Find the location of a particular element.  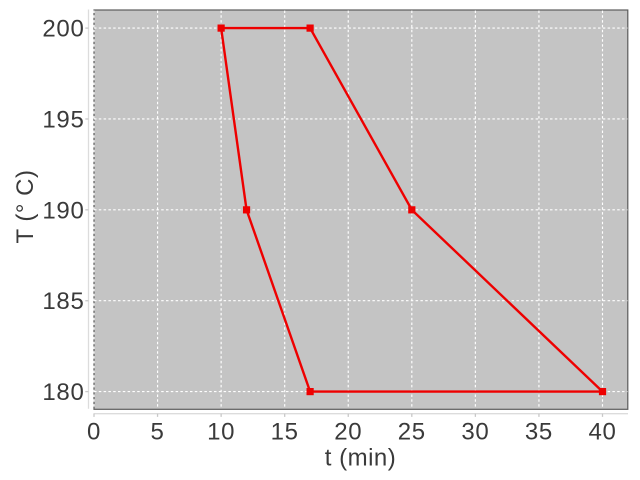

svg-text: 25 is located at coordinates (412, 431).